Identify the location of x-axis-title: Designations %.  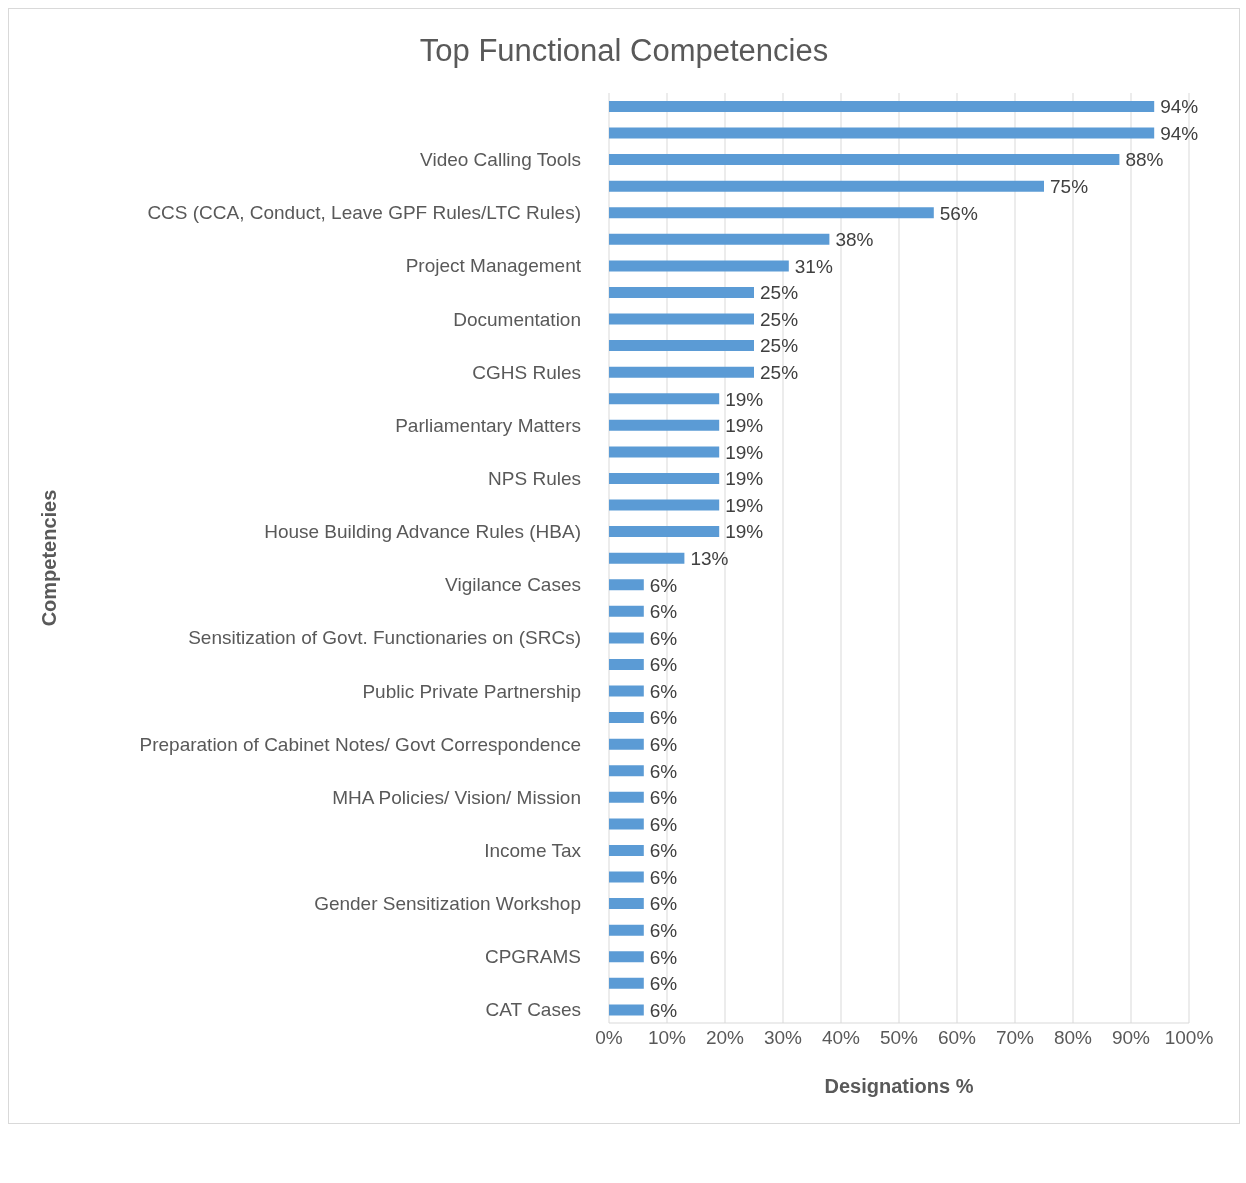
(899, 1086).